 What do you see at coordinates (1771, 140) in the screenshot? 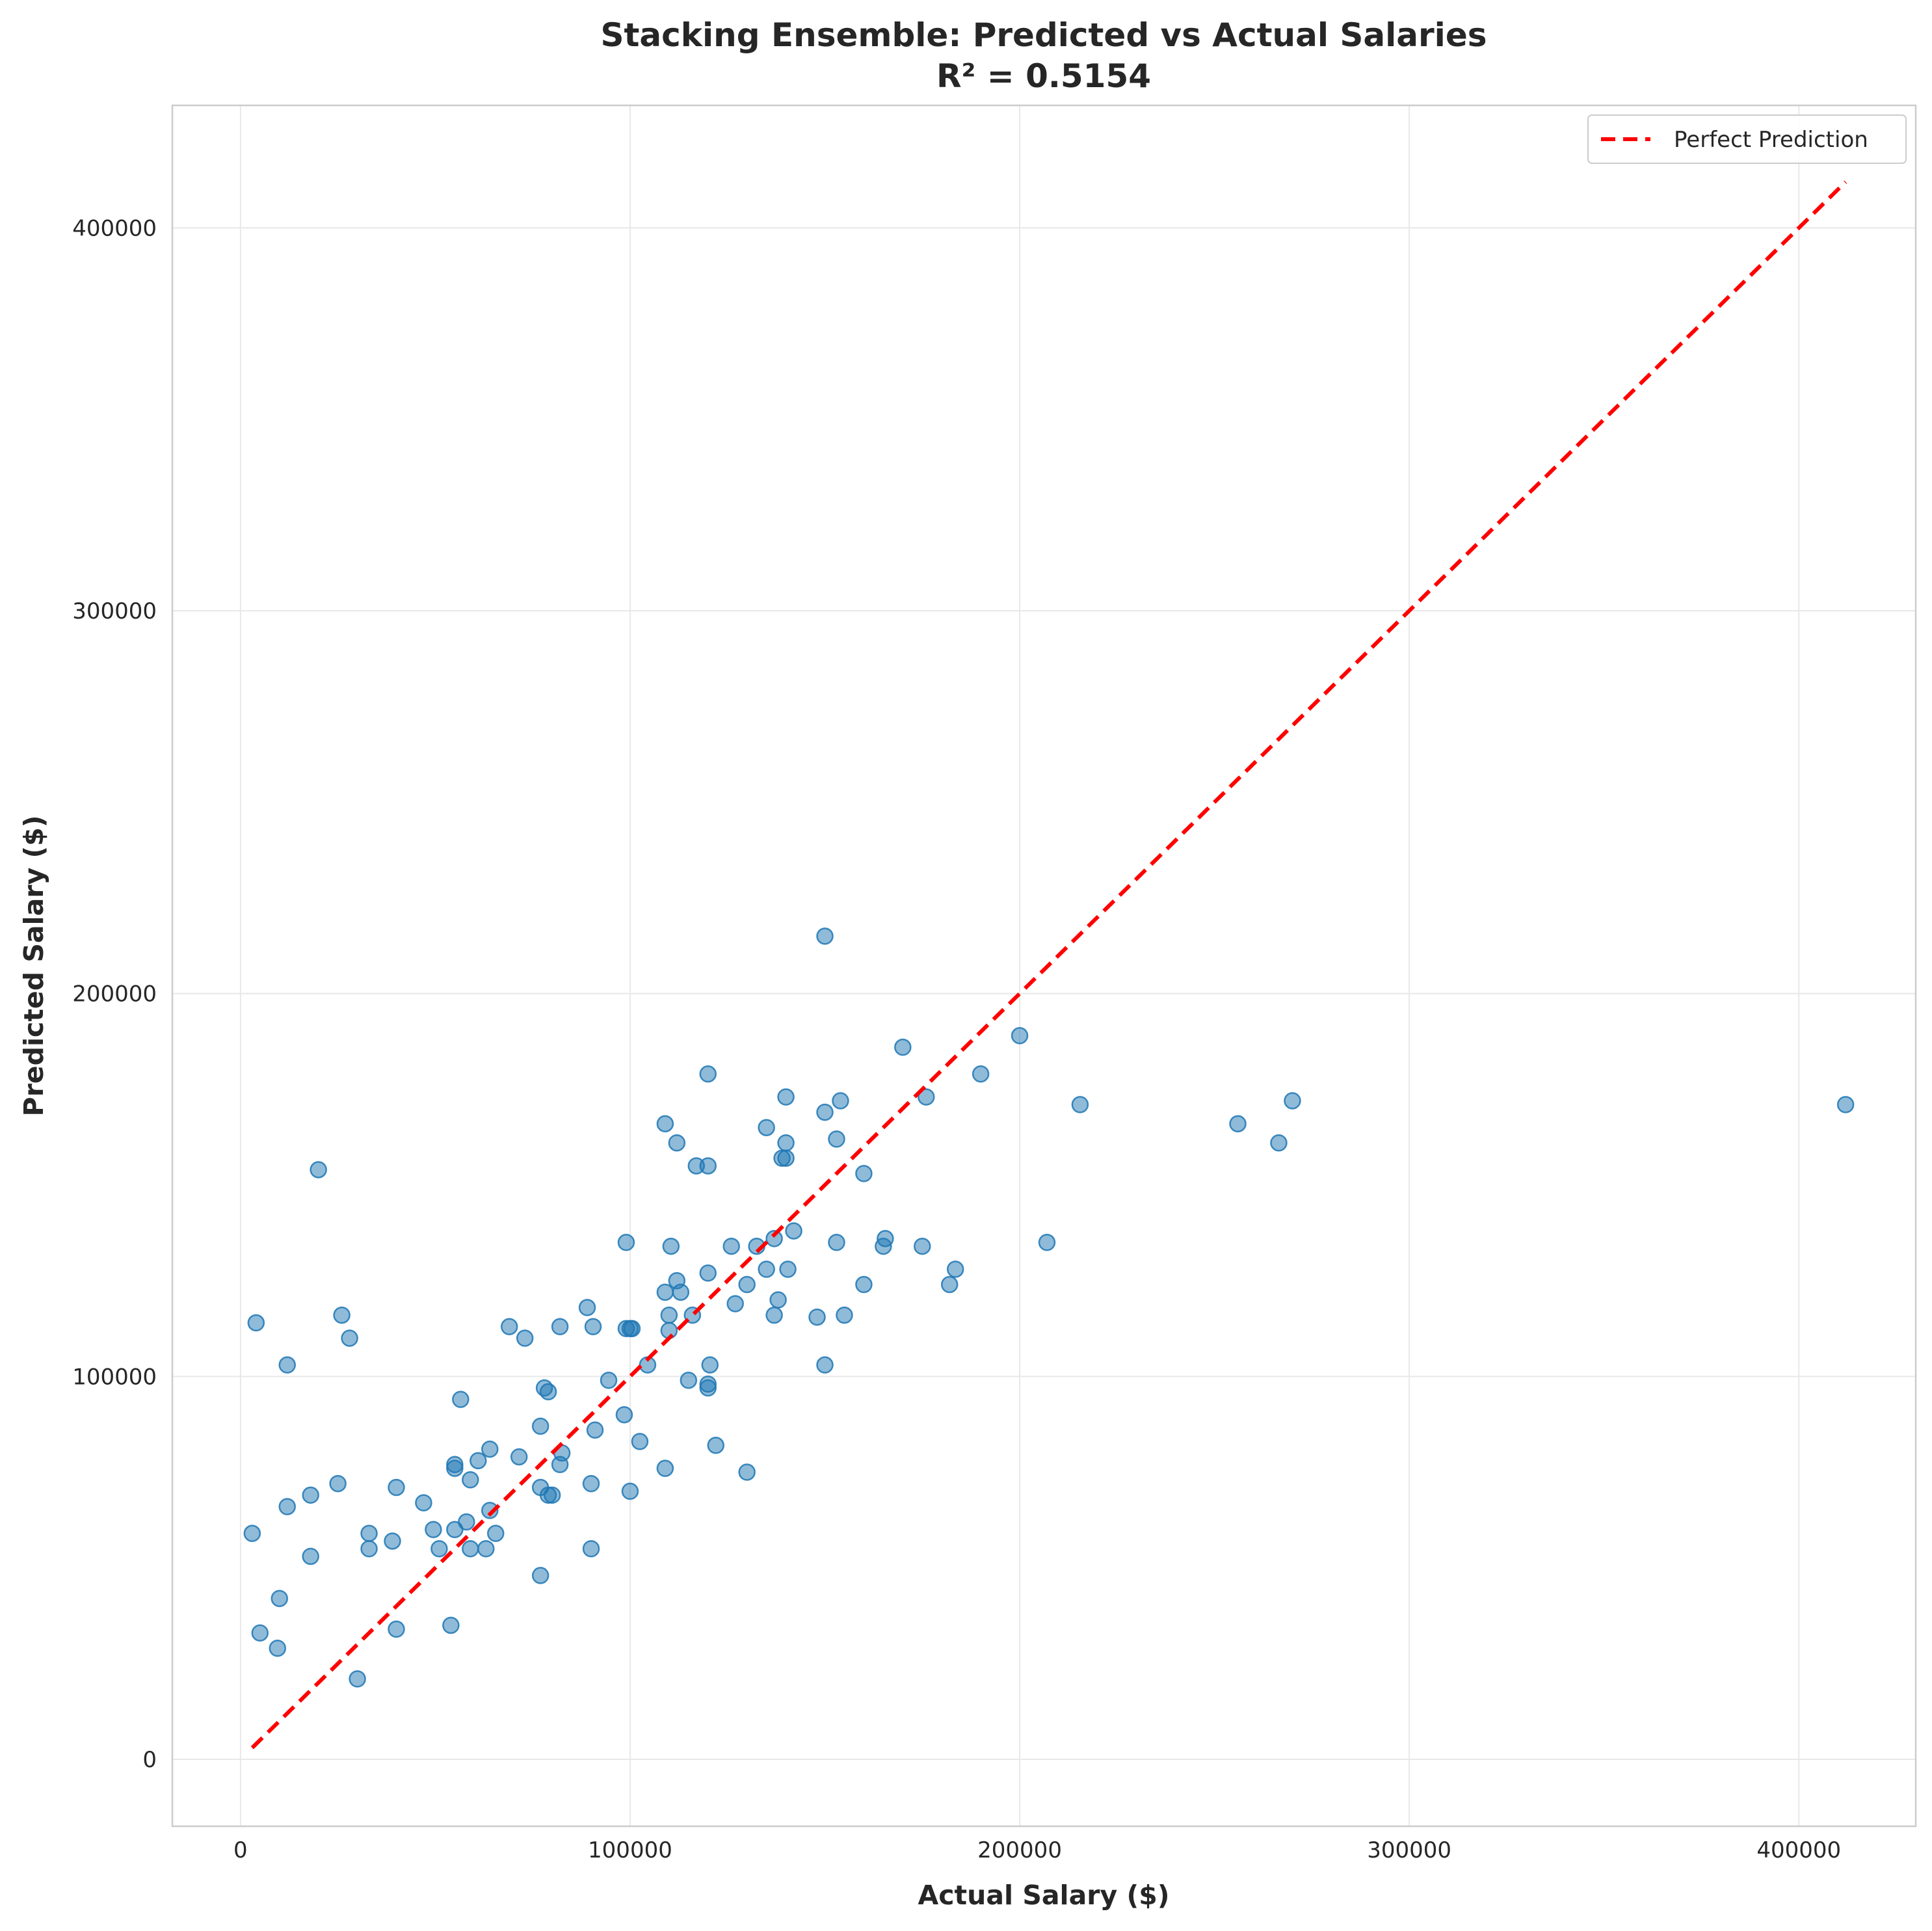
I see `legend-label: Perfect Prediction` at bounding box center [1771, 140].